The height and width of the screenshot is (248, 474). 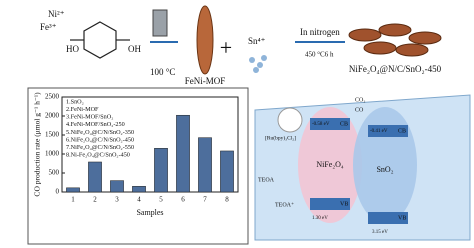 What do you see at coordinates (226, 47) in the screenshot?
I see `plus: +` at bounding box center [226, 47].